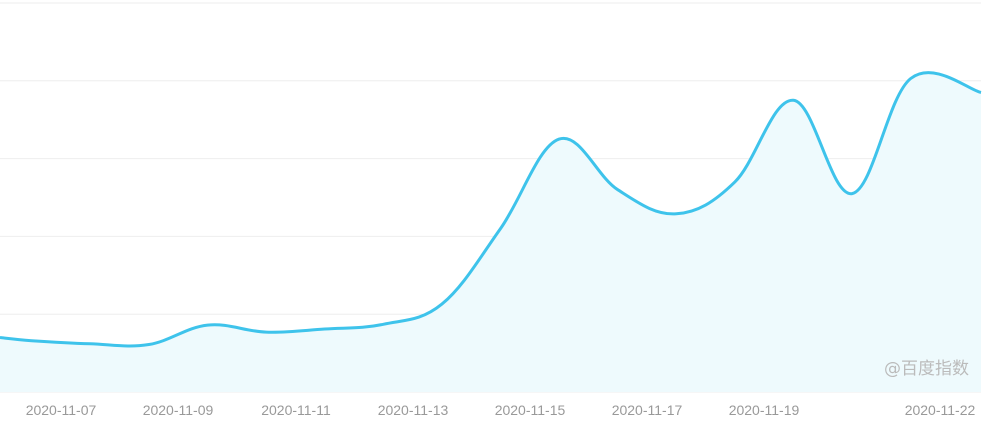 The image size is (991, 433). Describe the element at coordinates (296, 410) in the screenshot. I see `x-tick-label: 2020-11-11` at that location.